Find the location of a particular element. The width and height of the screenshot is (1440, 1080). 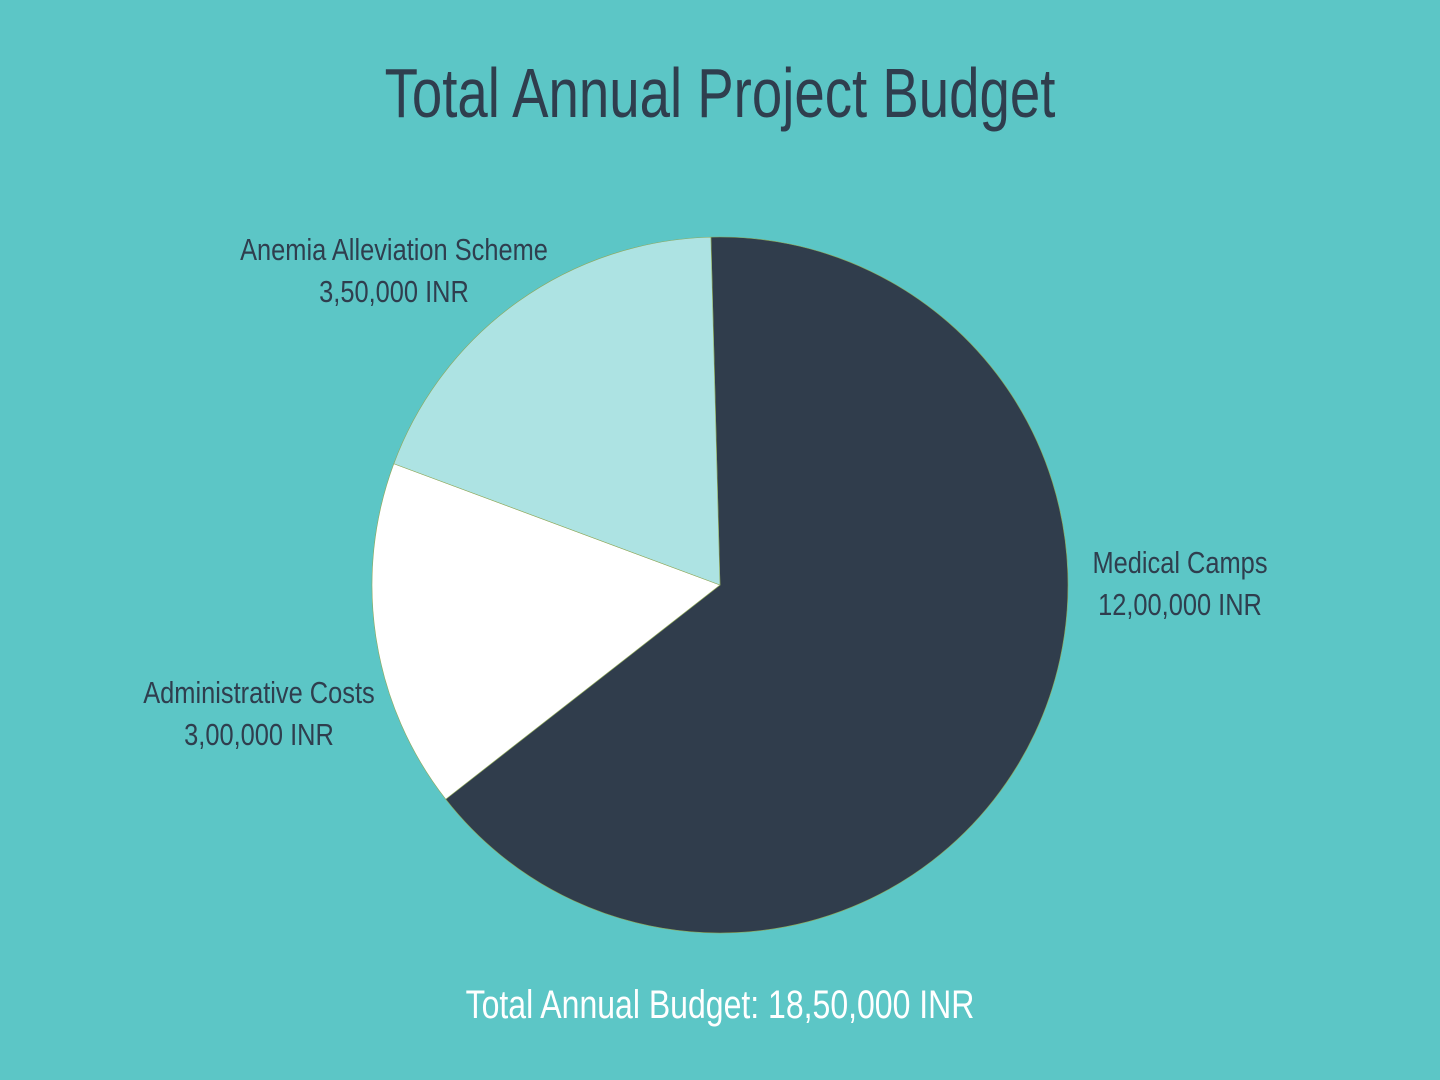

pie-slice-anemia-alleviation-scheme is located at coordinates (557, 411).